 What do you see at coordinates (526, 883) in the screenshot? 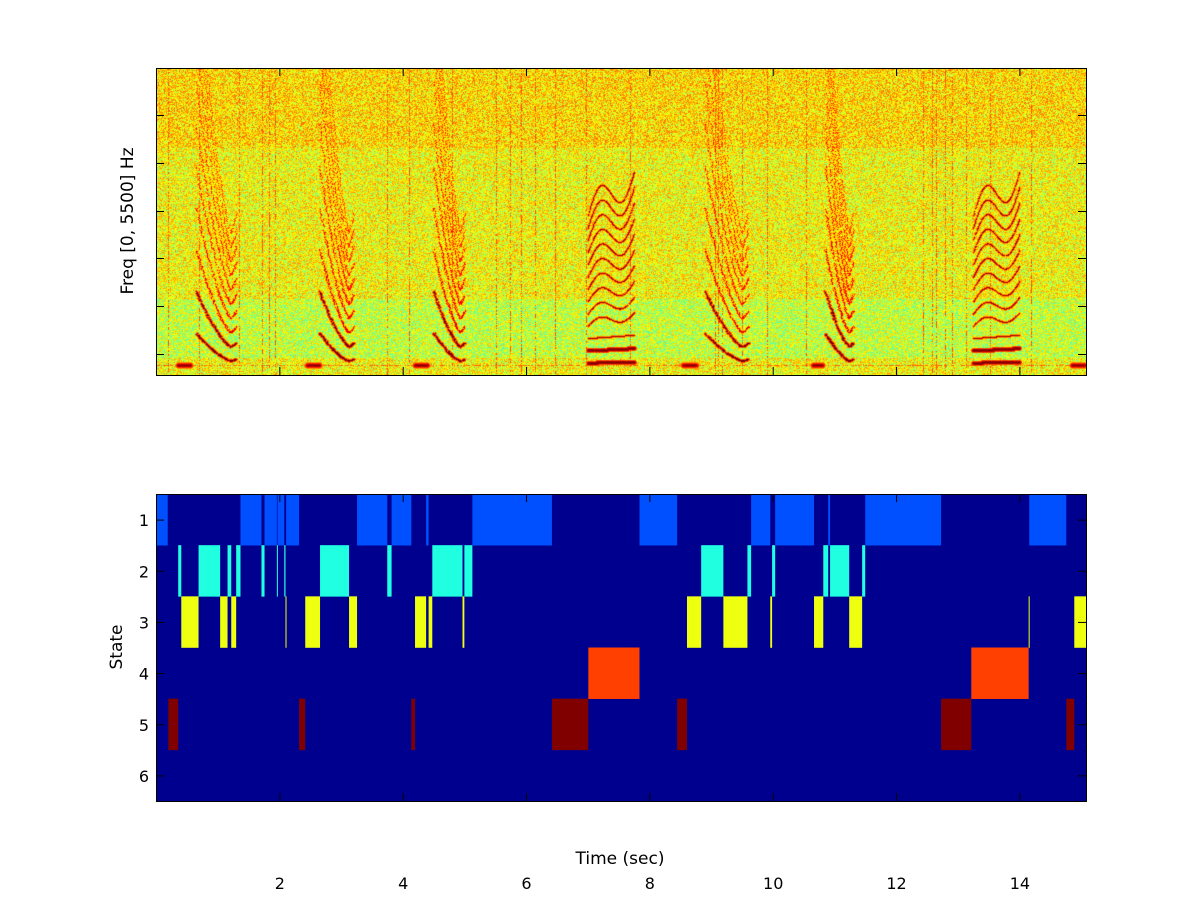
I see `x-tick-label: 6` at bounding box center [526, 883].